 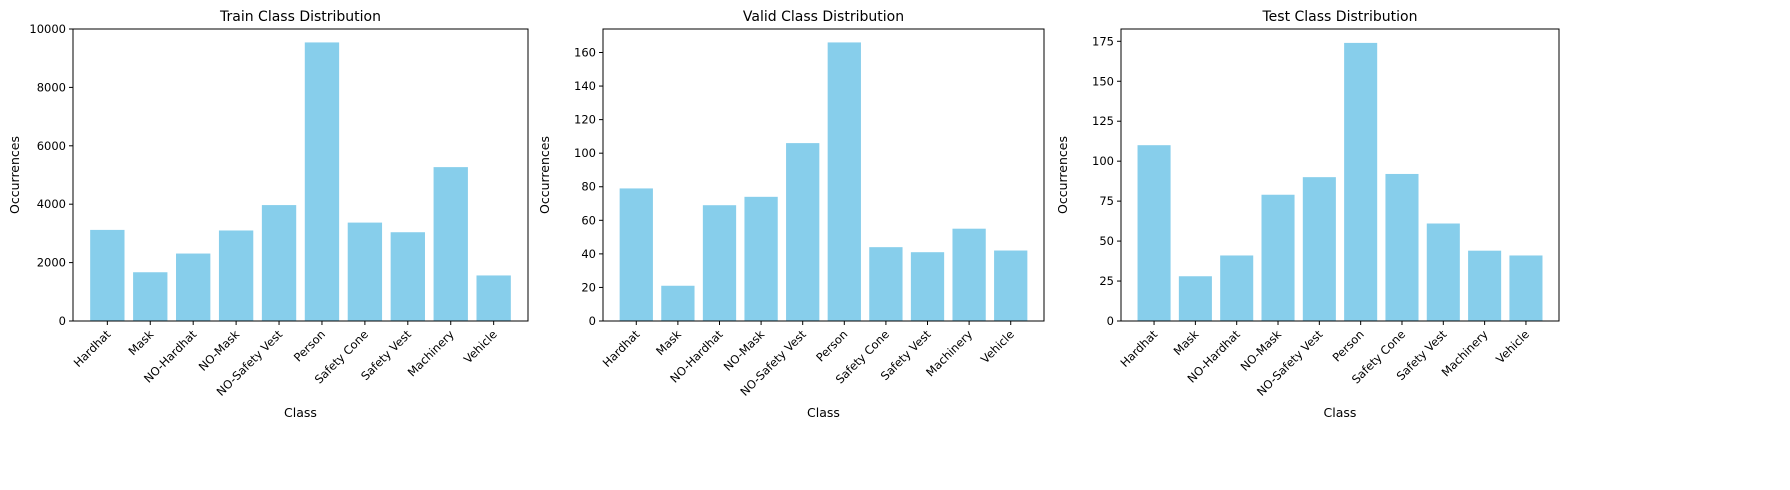 What do you see at coordinates (678, 303) in the screenshot?
I see `valid-bar-mask` at bounding box center [678, 303].